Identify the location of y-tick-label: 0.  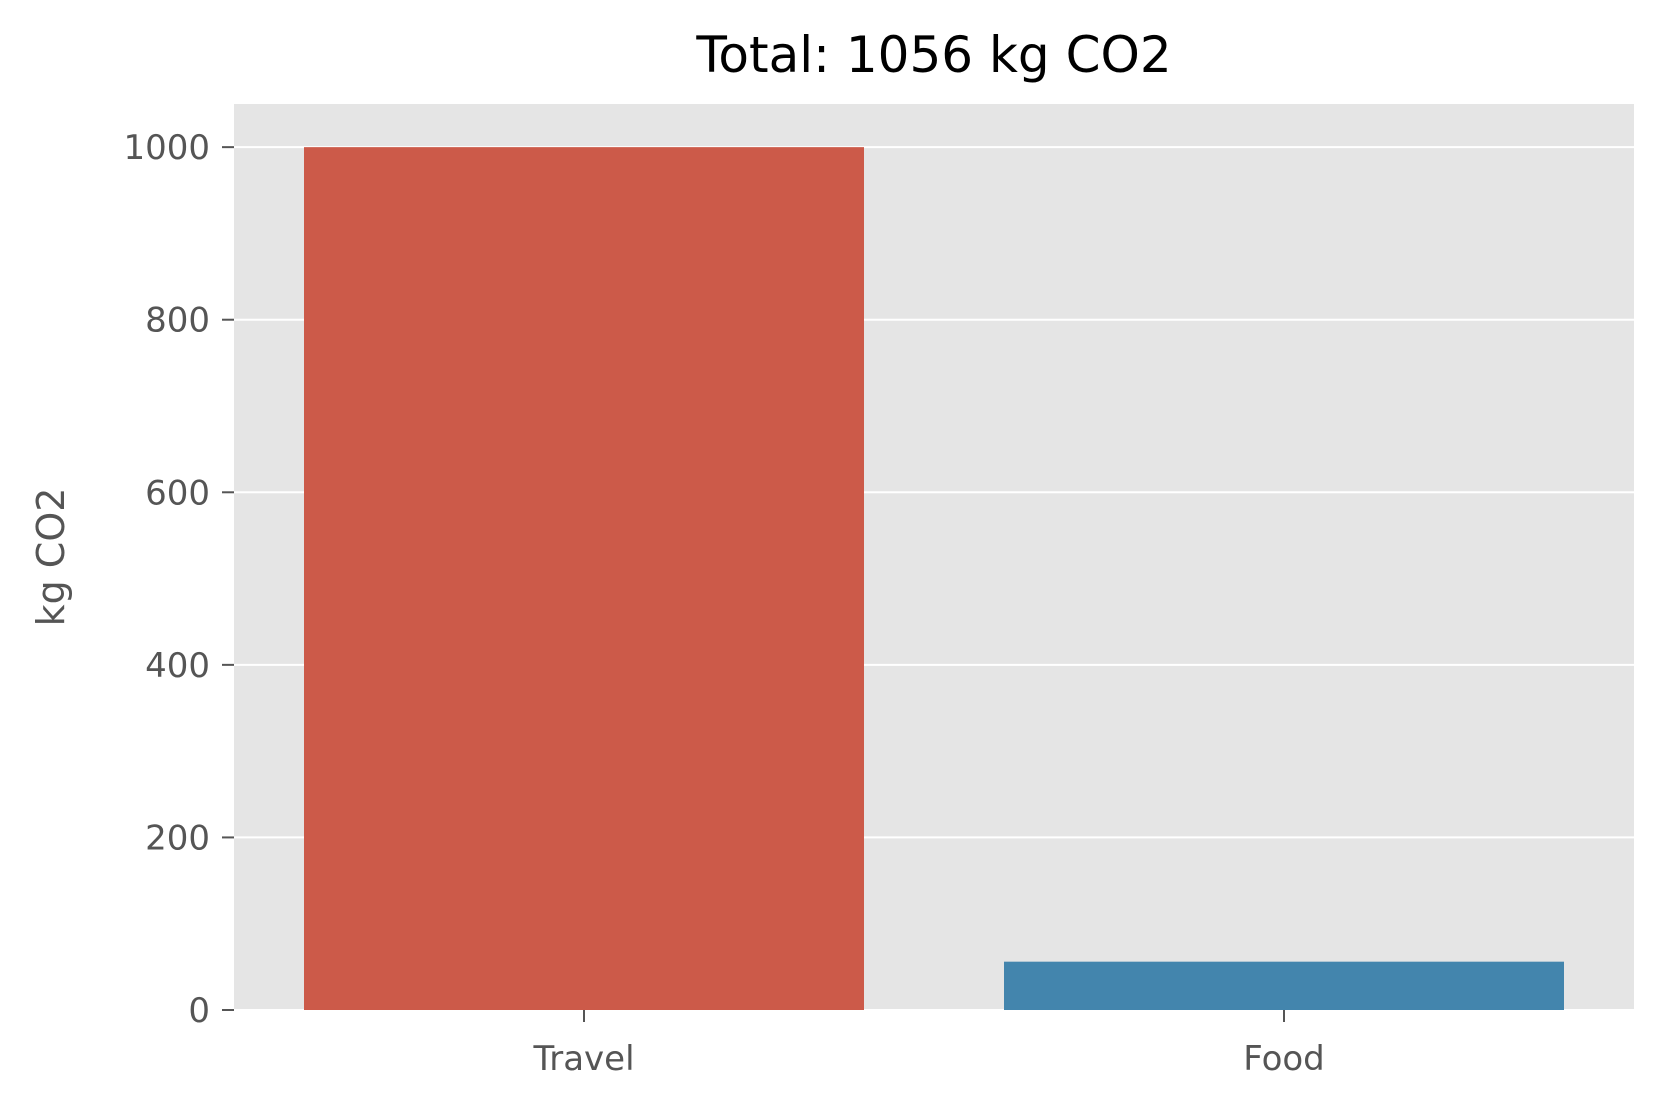
(199, 1011).